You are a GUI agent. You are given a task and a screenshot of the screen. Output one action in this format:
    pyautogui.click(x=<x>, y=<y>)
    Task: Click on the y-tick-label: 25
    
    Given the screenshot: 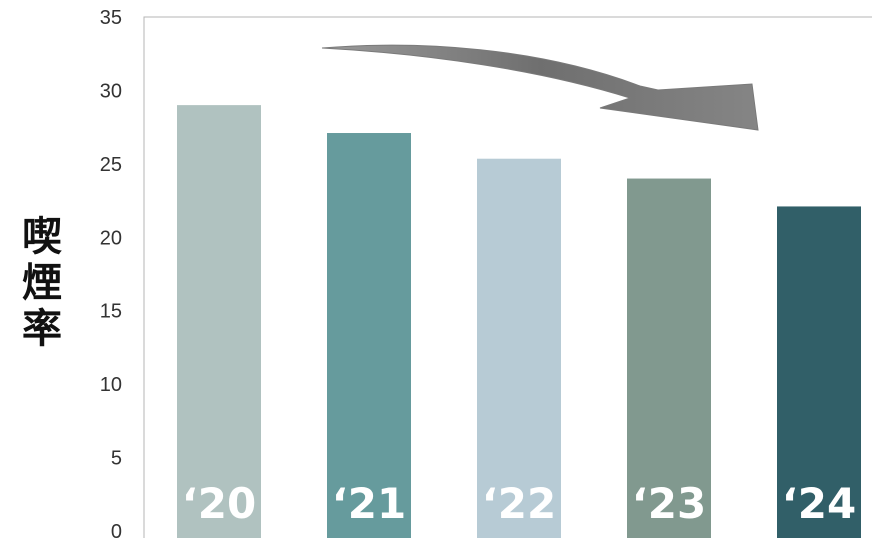 What is the action you would take?
    pyautogui.click(x=111, y=165)
    